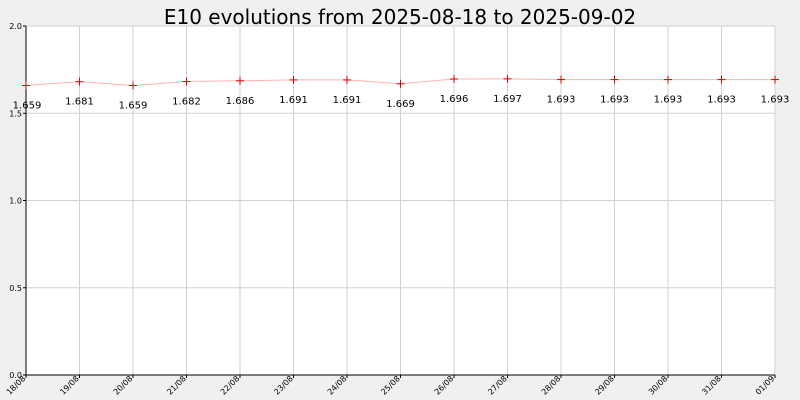 The image size is (800, 400). What do you see at coordinates (15, 113) in the screenshot?
I see `y-tick-label: 1.5` at bounding box center [15, 113].